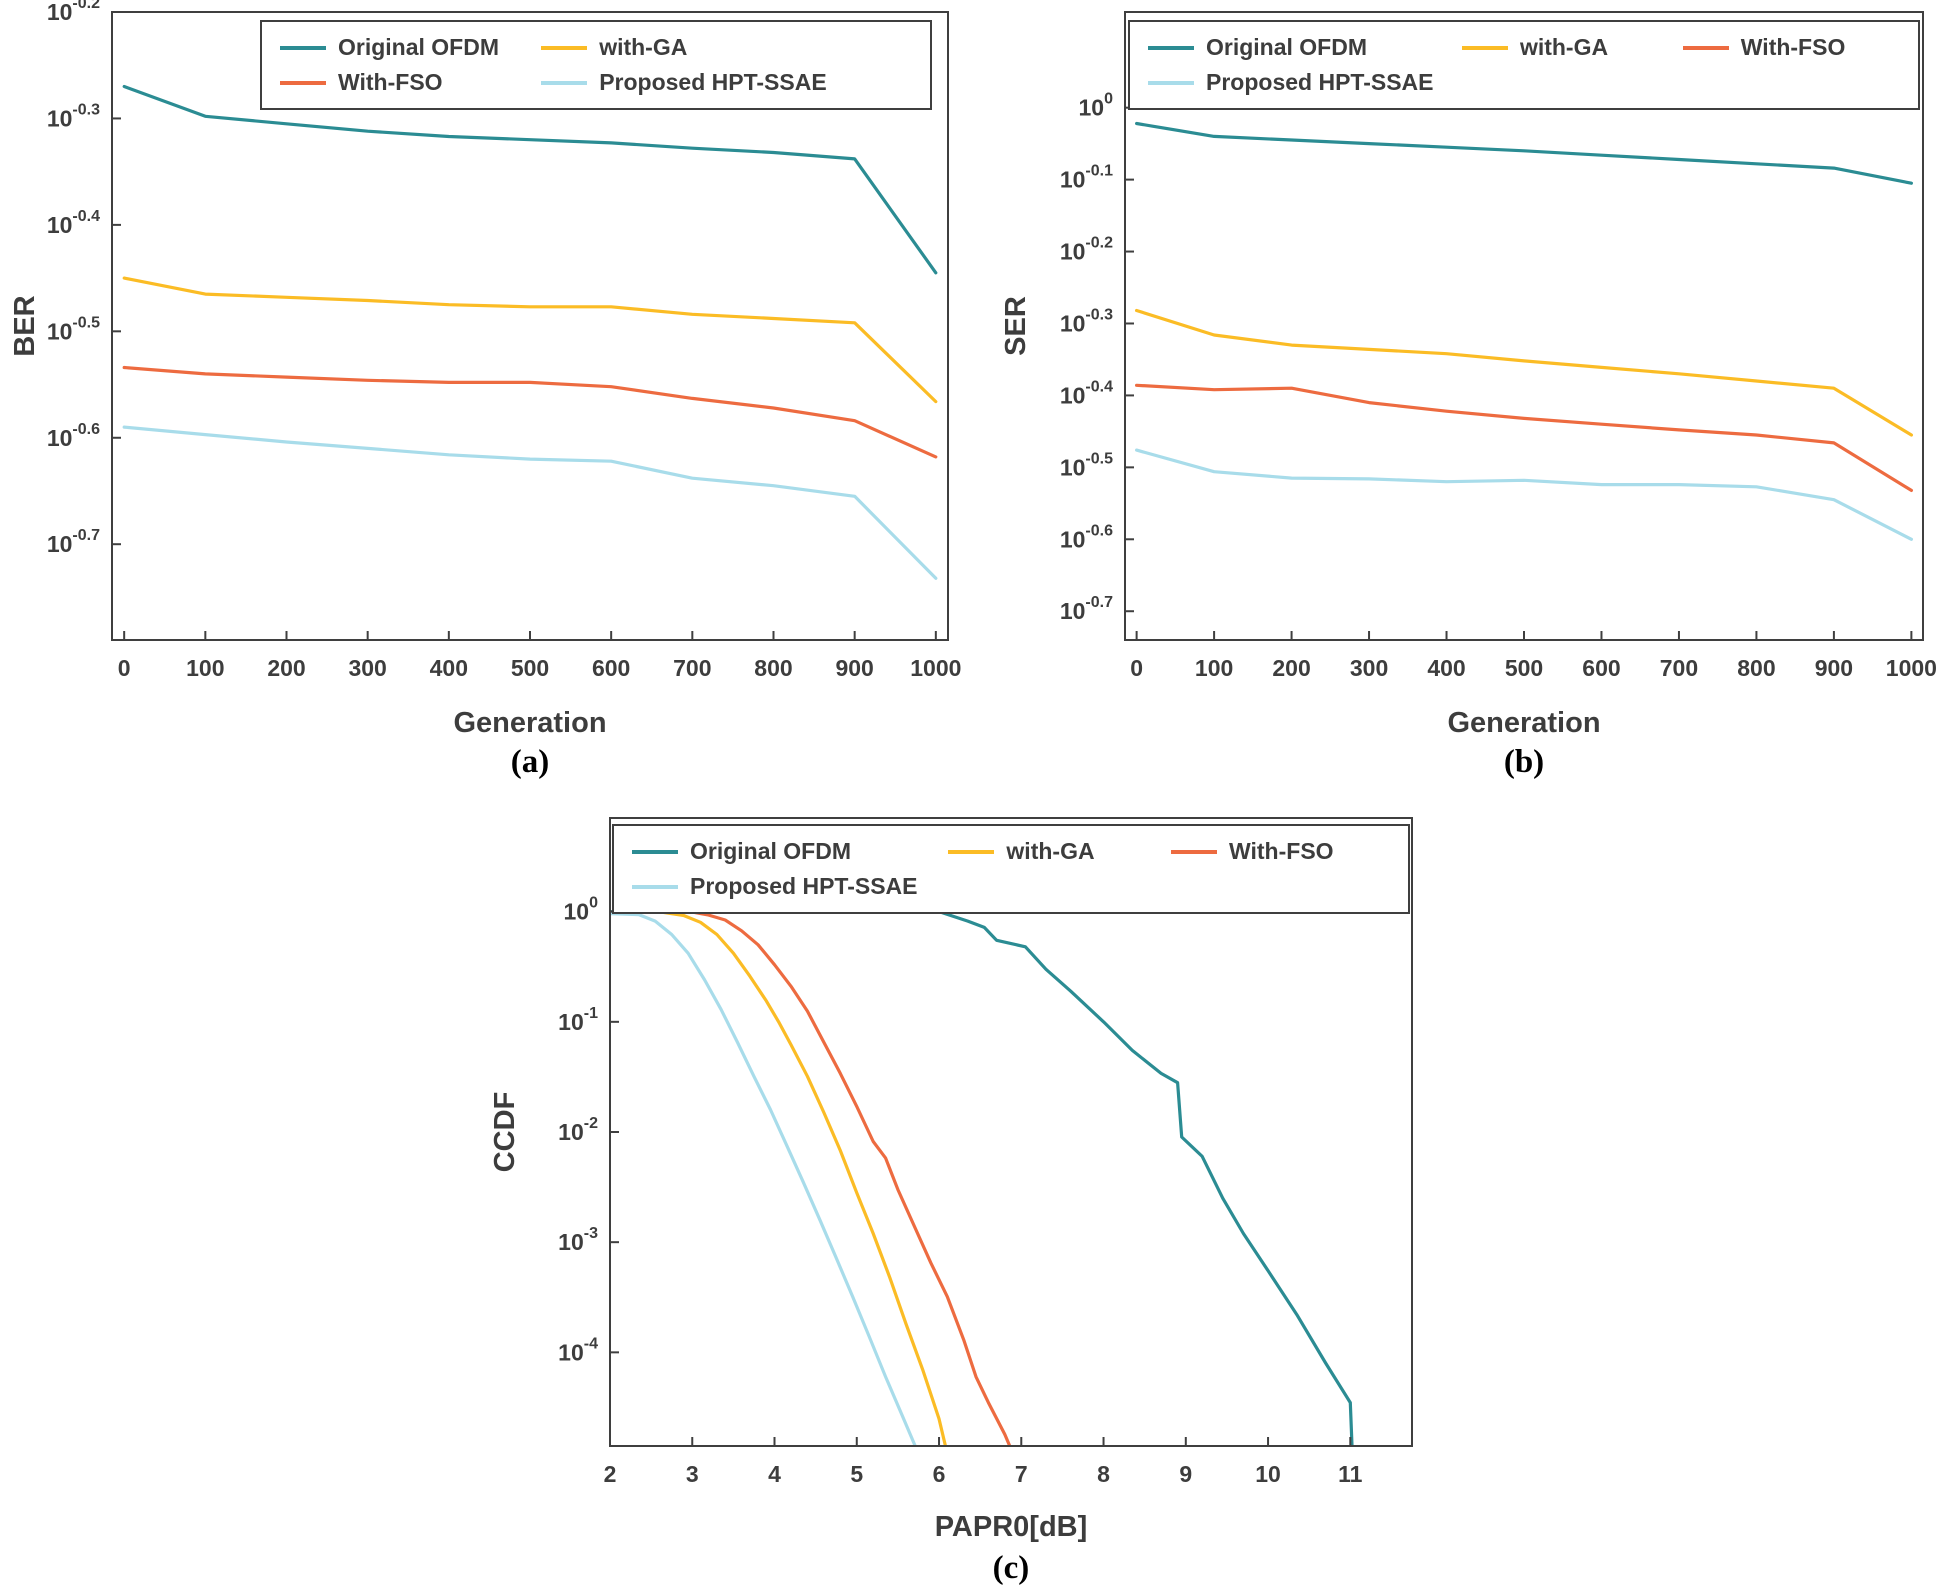 This screenshot has height=1589, width=1950. Describe the element at coordinates (578, 1350) in the screenshot. I see `y-tick-label: 10⁻⁴` at that location.